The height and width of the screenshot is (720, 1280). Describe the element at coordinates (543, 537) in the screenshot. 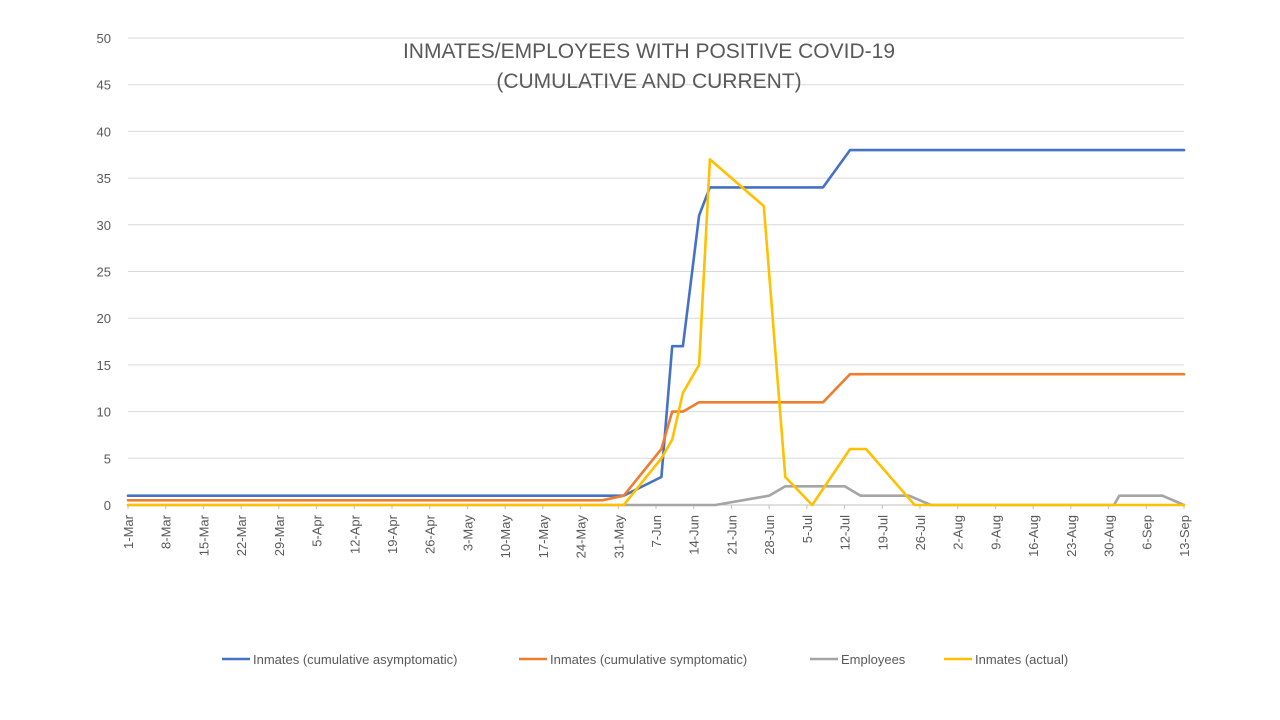

I see `x-tick-label: 17-May` at that location.